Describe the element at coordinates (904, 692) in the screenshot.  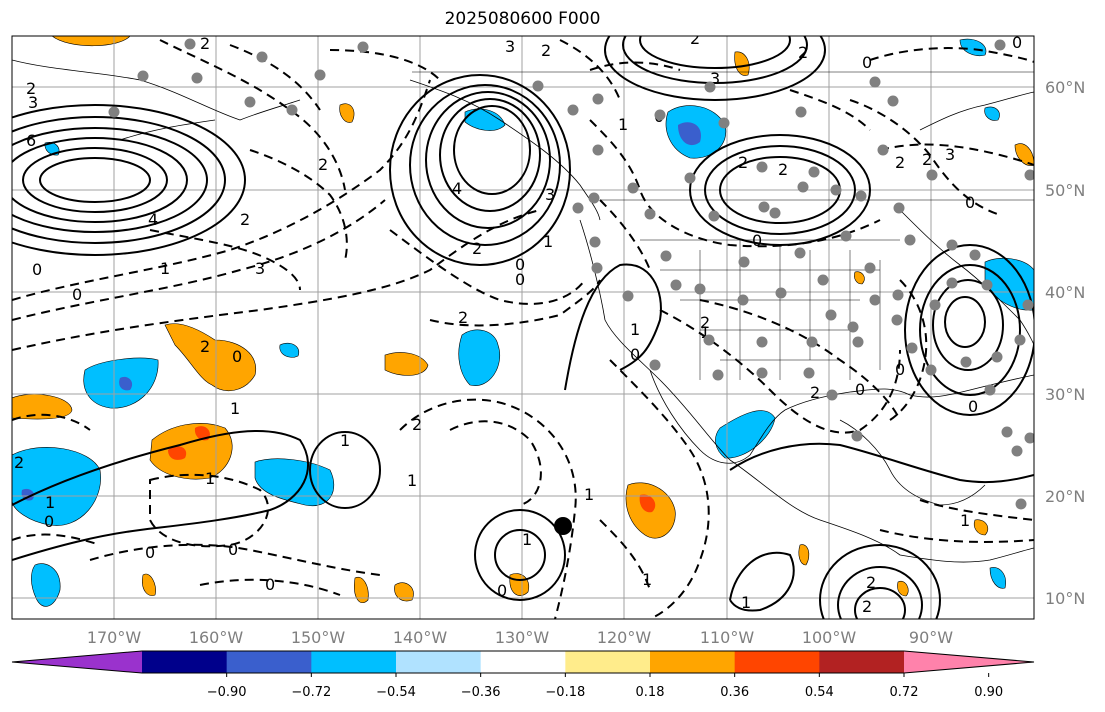
I see `colorbar-tick-label: 0.72` at that location.